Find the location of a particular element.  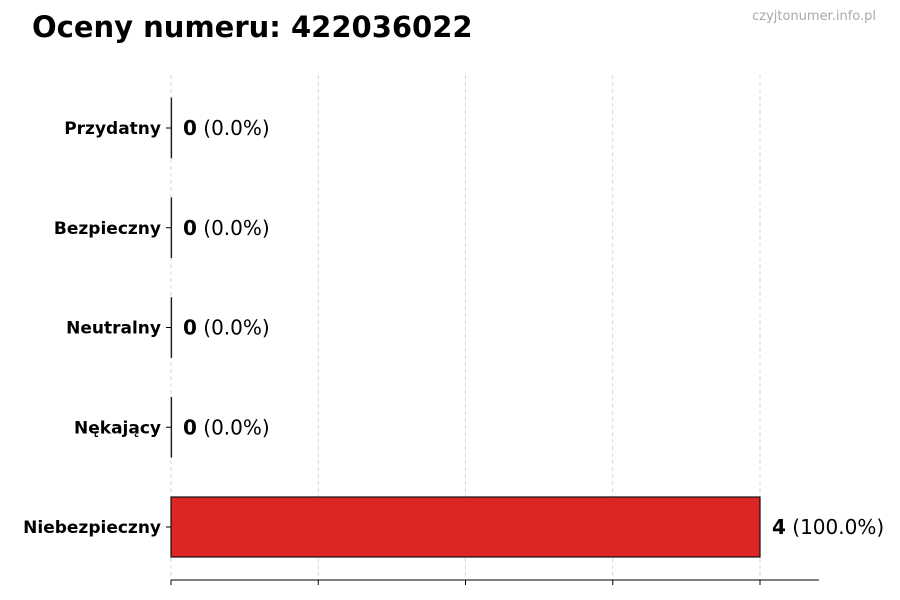

category-label: Nękający is located at coordinates (117, 428).